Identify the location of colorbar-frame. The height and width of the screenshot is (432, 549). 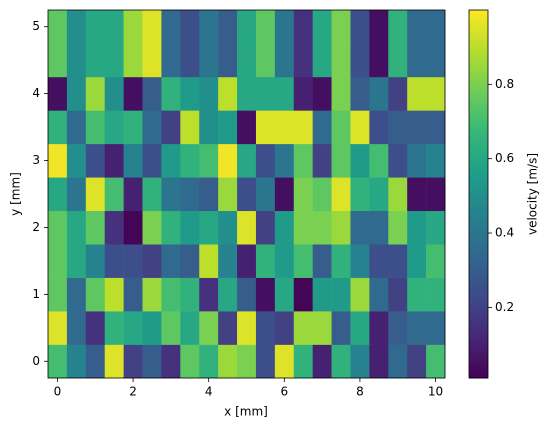
(478, 194).